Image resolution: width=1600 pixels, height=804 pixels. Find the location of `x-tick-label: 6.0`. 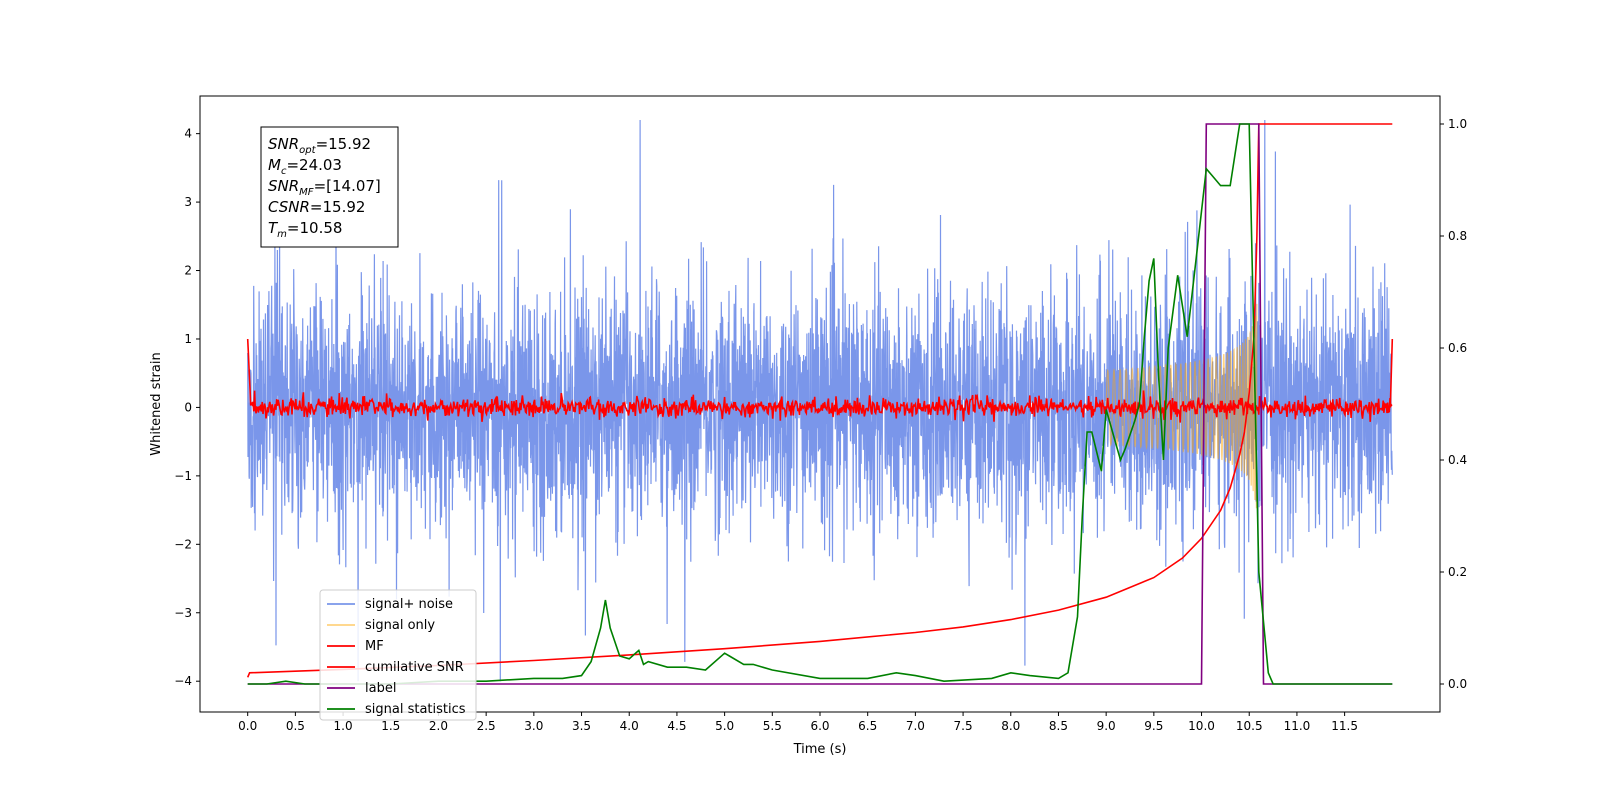

x-tick-label: 6.0 is located at coordinates (819, 726).